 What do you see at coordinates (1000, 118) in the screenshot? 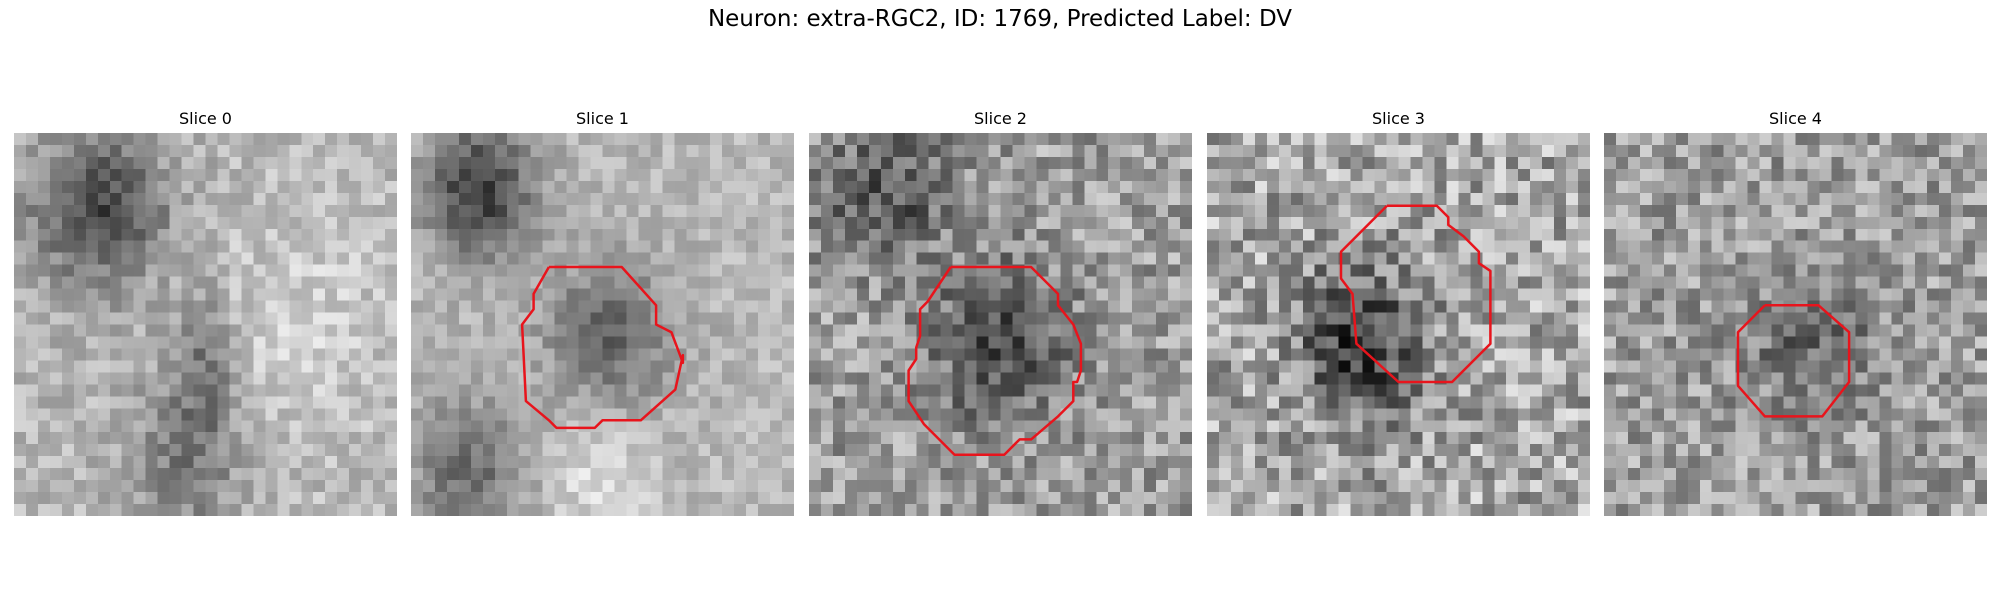
I see `panel-title-slice-2: Slice 2` at bounding box center [1000, 118].